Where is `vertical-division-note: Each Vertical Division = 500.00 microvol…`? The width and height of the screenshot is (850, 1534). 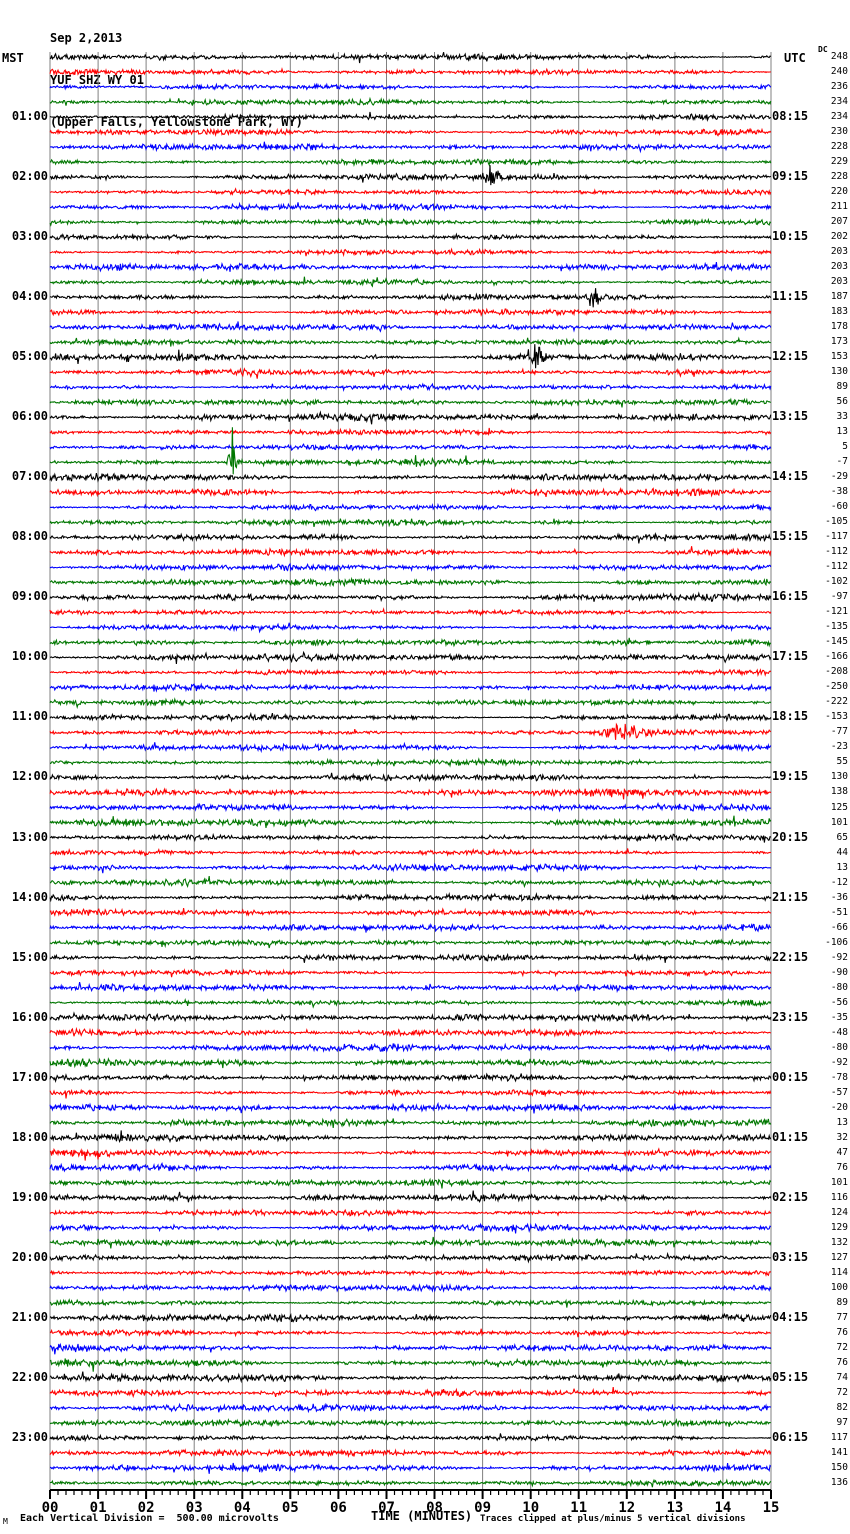 vertical-division-note: Each Vertical Division = 500.00 microvol… is located at coordinates (149, 1518).